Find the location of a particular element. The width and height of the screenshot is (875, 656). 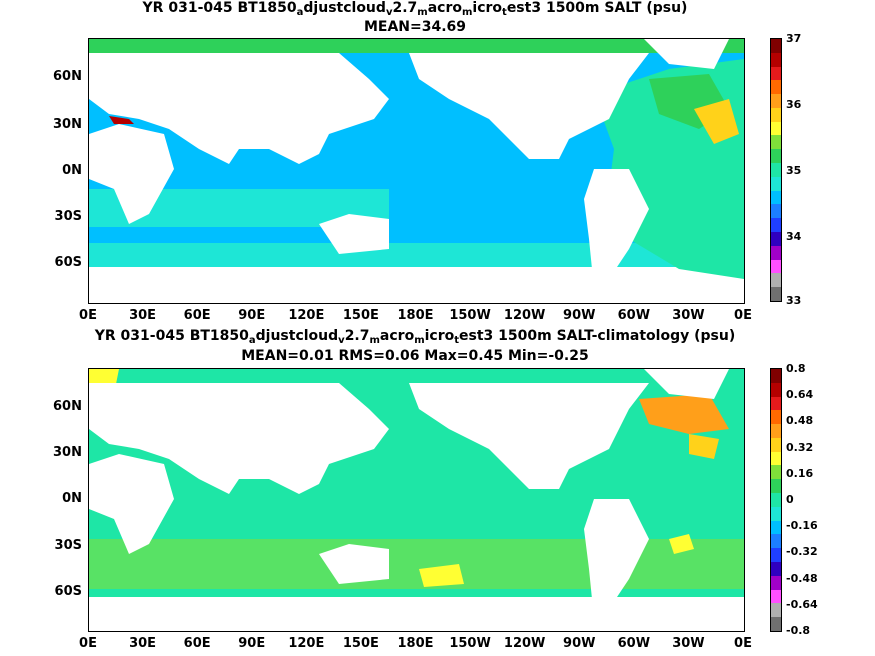

bottom-cb-label-2: 0.48 is located at coordinates (800, 421).